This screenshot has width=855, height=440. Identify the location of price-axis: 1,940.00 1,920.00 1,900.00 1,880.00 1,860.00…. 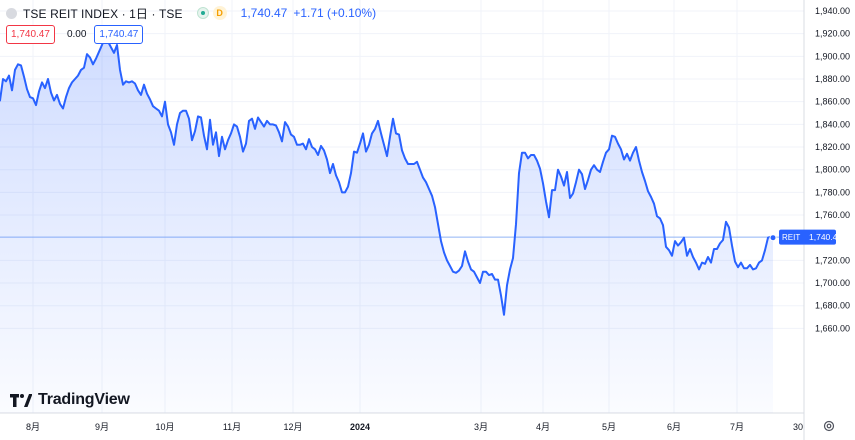
(832, 169).